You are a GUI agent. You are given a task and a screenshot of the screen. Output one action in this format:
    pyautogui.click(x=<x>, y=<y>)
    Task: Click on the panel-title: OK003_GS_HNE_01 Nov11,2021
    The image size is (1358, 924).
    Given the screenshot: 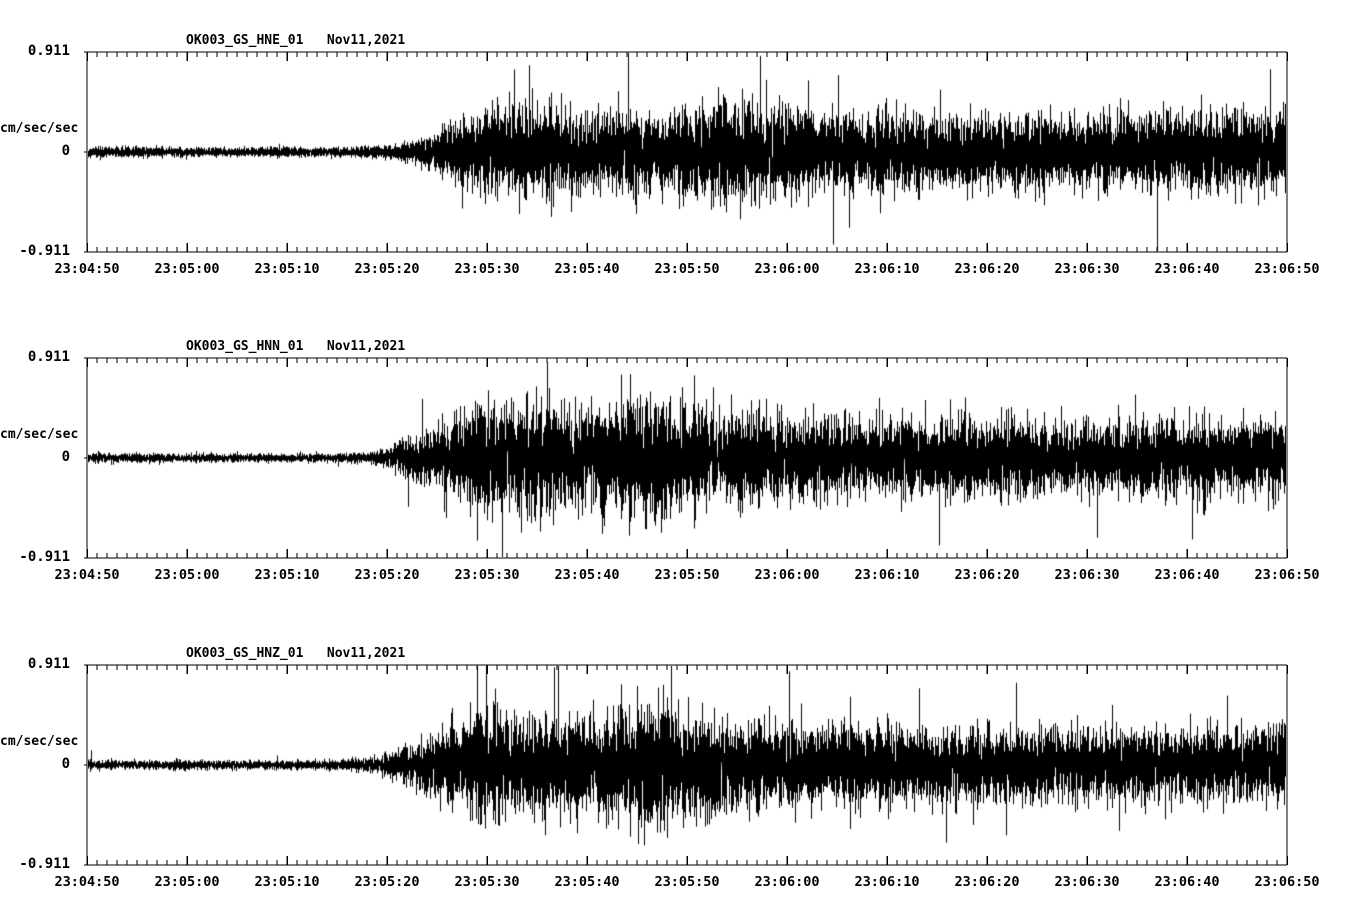 What is the action you would take?
    pyautogui.click(x=296, y=40)
    